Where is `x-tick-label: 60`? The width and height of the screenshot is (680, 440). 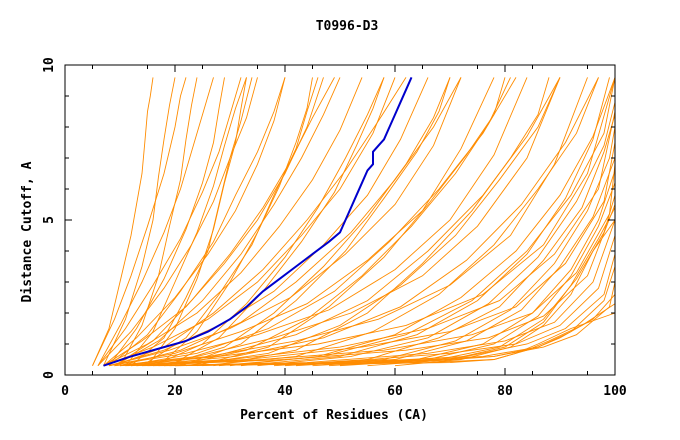 x-tick-label: 60 is located at coordinates (395, 391).